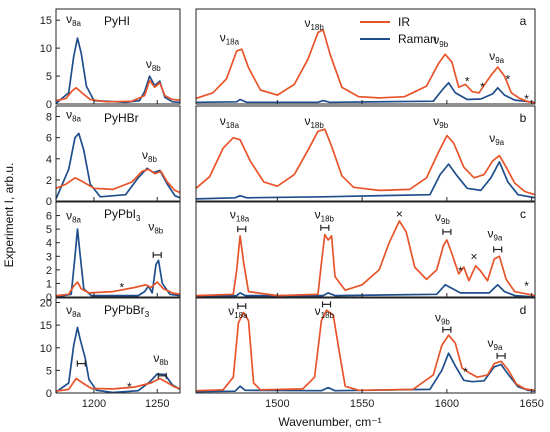 The width and height of the screenshot is (550, 432). Describe the element at coordinates (362, 404) in the screenshot. I see `x-tick-label: 1550` at that location.